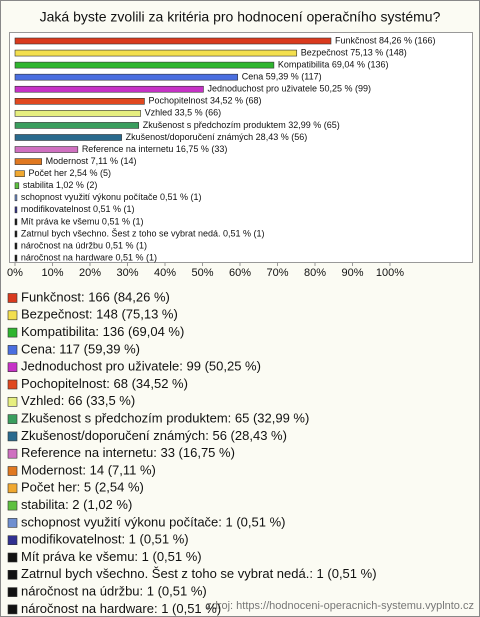 The height and width of the screenshot is (617, 480). I want to click on bar-label: Cena 59,39 % (117), so click(282, 77).